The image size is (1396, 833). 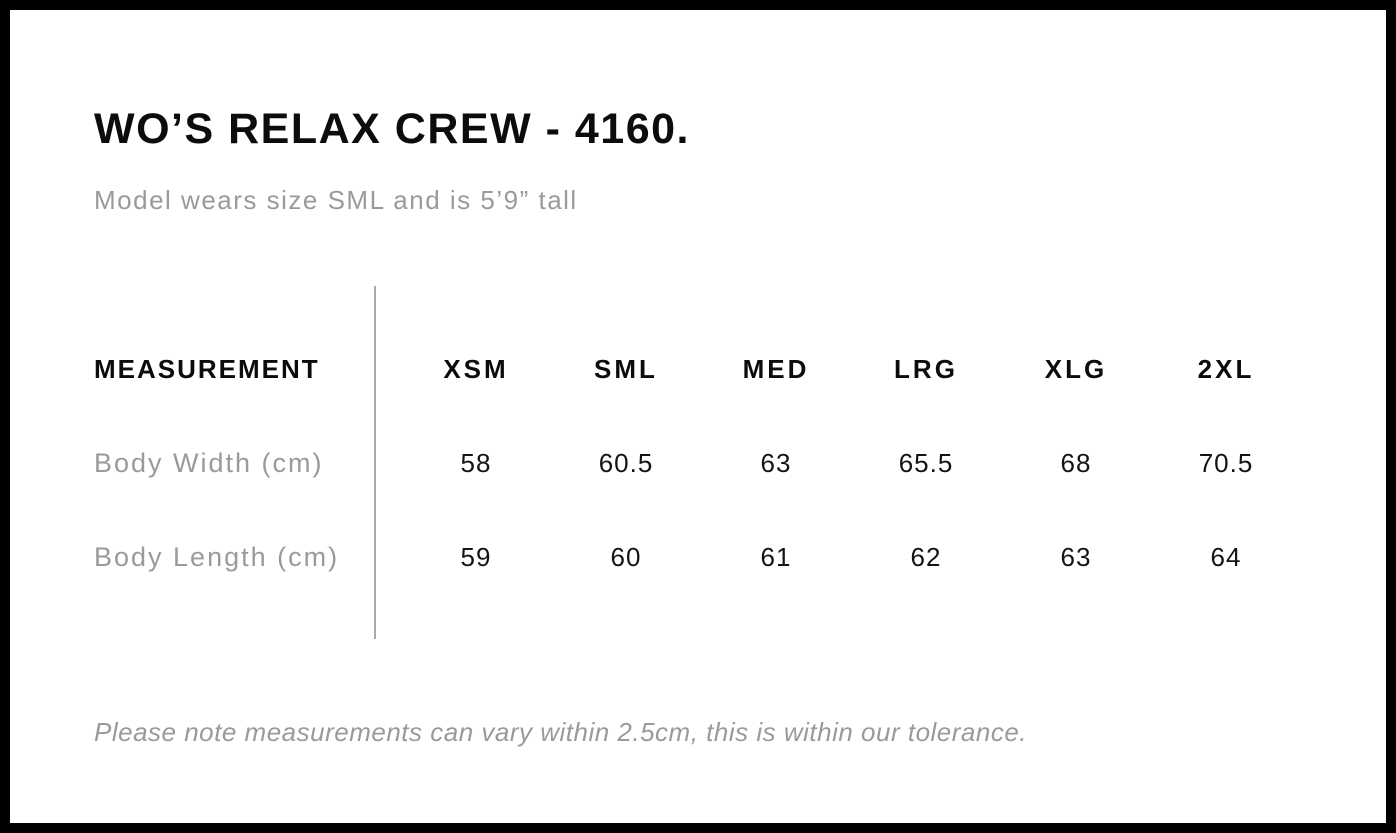 I want to click on body-length-med-value: 61, so click(x=776, y=556).